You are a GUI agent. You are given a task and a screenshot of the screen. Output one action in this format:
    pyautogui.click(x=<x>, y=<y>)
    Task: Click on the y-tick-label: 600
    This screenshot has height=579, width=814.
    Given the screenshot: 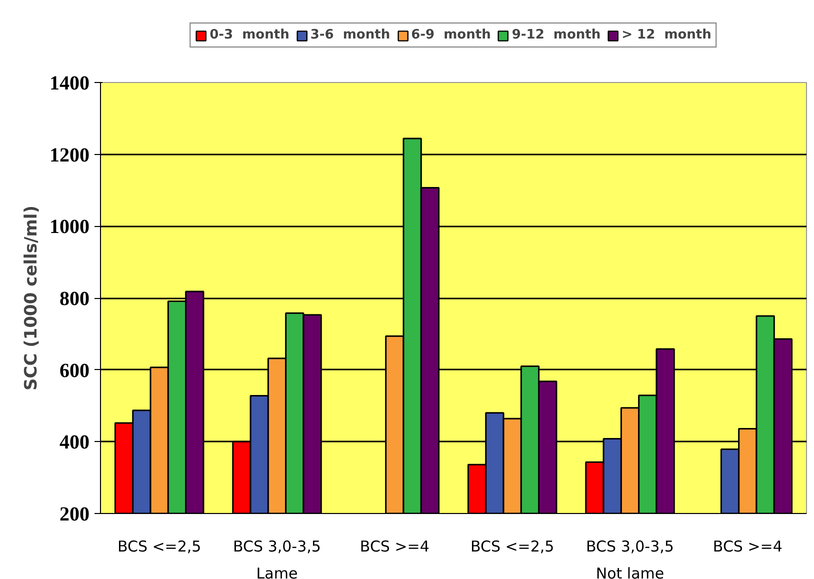 What is the action you would take?
    pyautogui.click(x=75, y=371)
    